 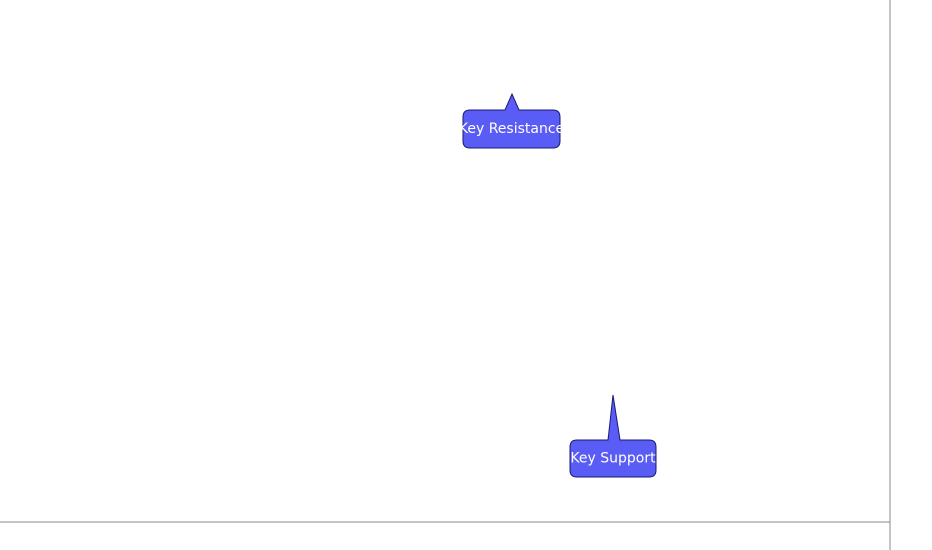 I want to click on callout-text: Key Resistance, so click(x=511, y=129).